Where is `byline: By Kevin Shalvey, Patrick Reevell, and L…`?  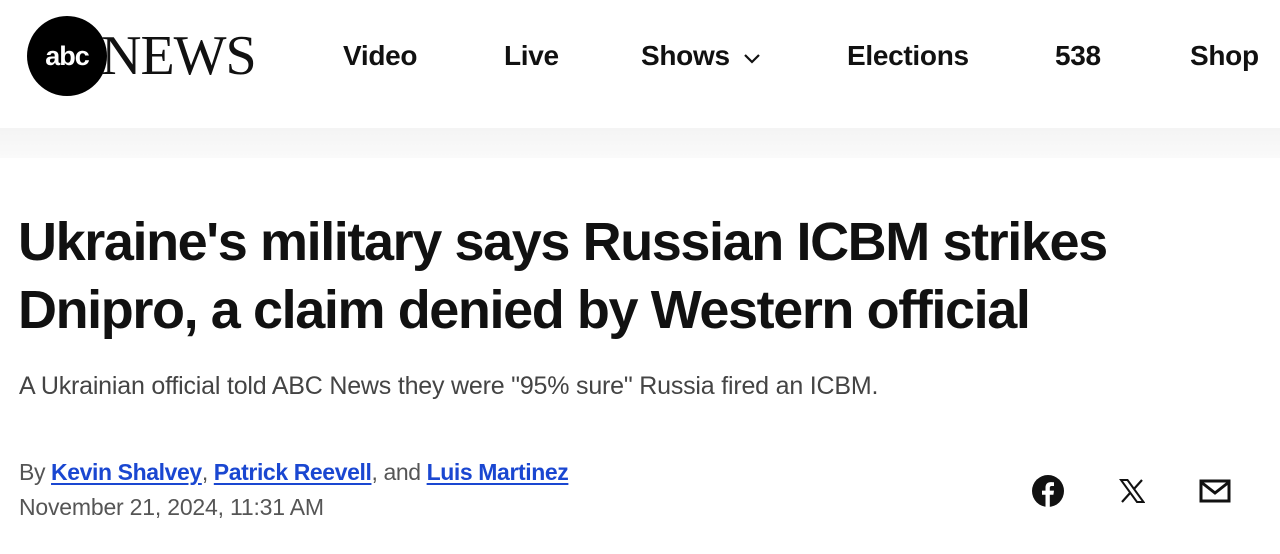 byline: By Kevin Shalvey, Patrick Reevell, and L… is located at coordinates (294, 472).